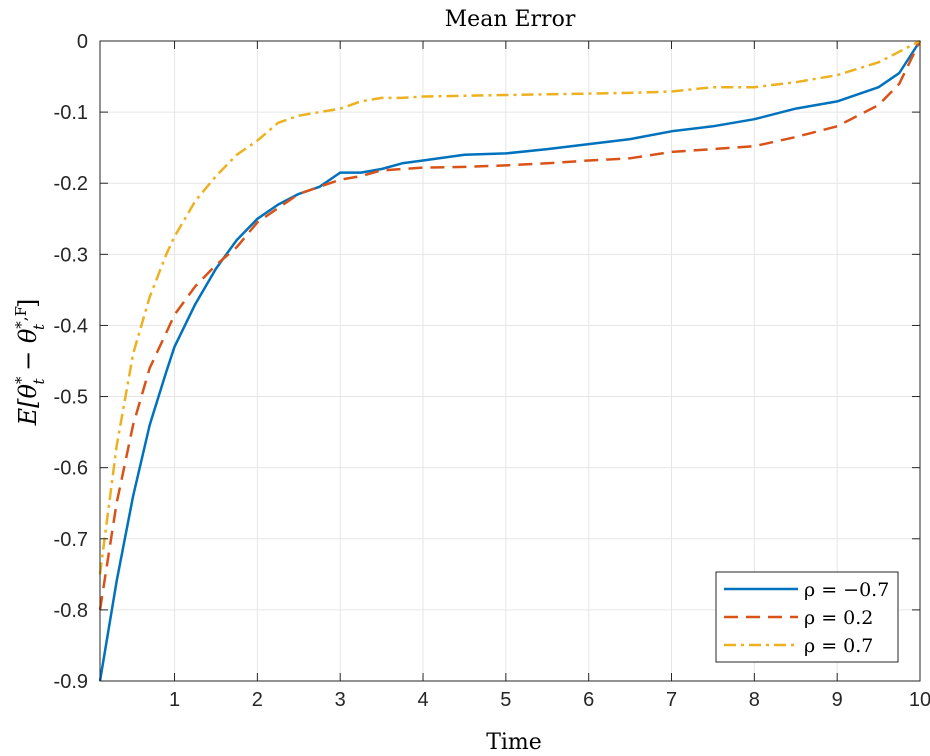  Describe the element at coordinates (588, 700) in the screenshot. I see `x-tick-label: 6` at that location.